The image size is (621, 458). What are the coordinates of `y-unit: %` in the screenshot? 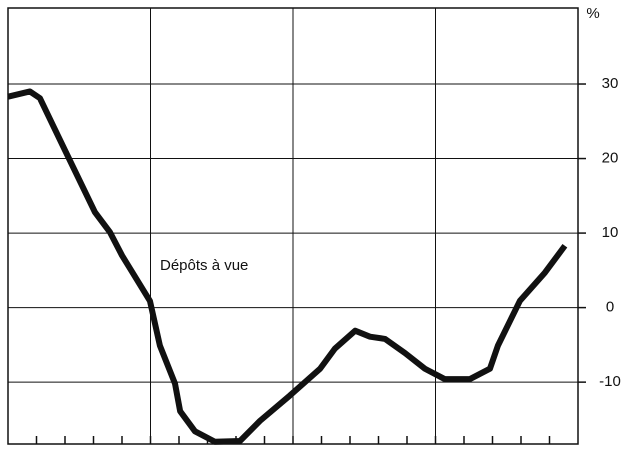 It's located at (592, 13).